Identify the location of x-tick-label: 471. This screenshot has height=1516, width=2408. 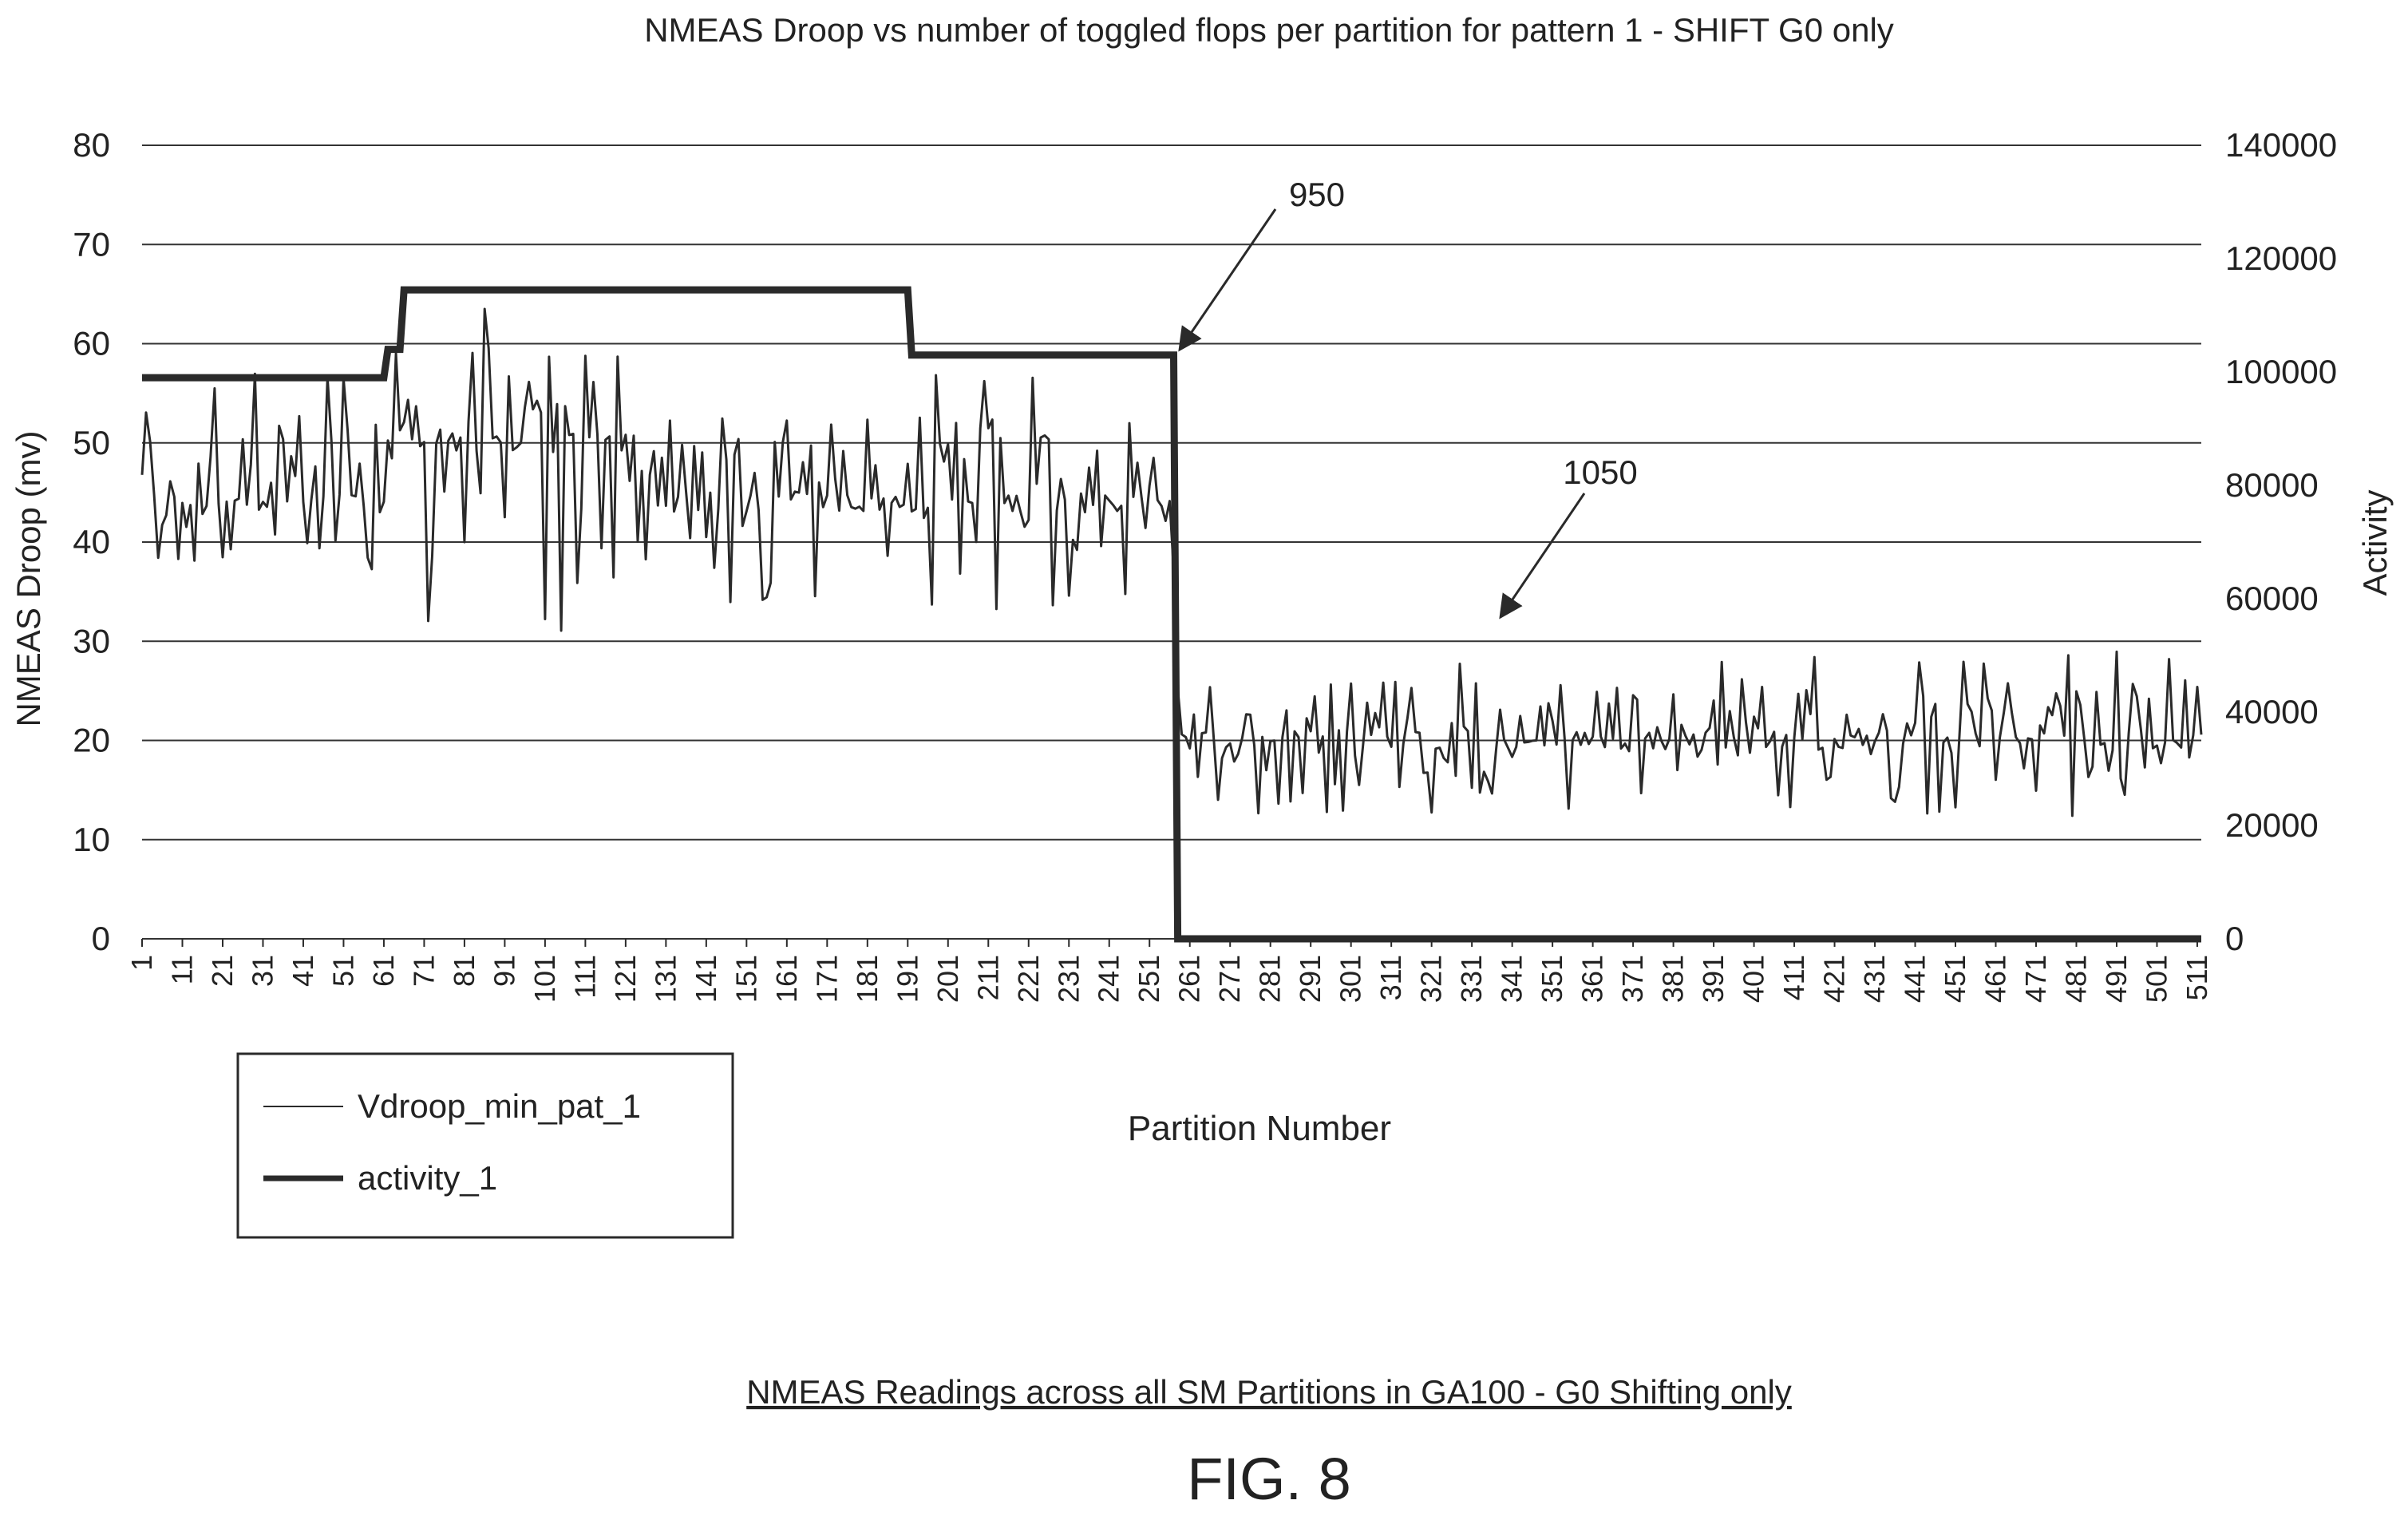
(2035, 979).